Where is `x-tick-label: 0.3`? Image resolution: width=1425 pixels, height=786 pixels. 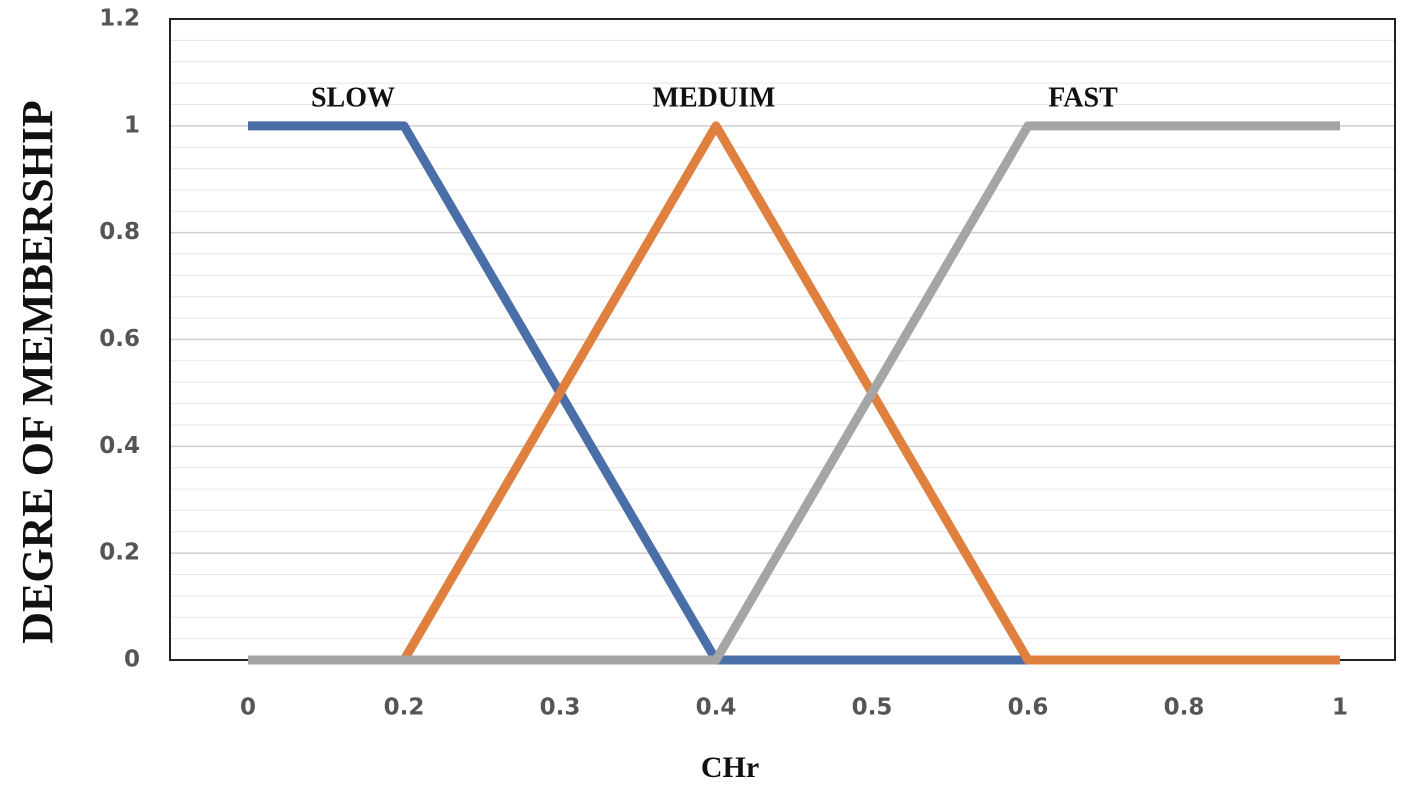 x-tick-label: 0.3 is located at coordinates (560, 708).